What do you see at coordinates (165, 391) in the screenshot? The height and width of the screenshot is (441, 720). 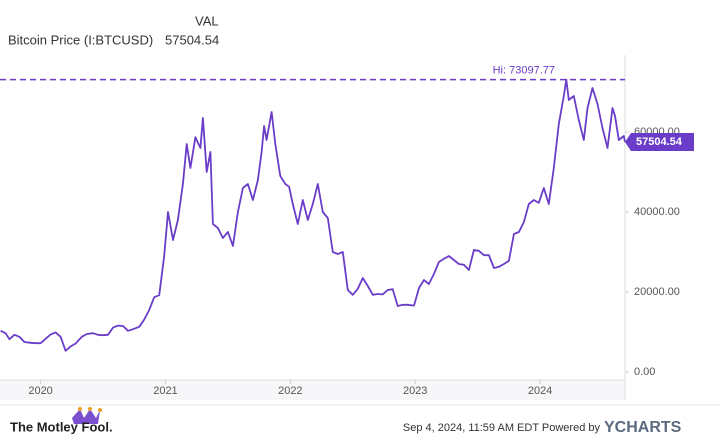 I see `x-tick-label: 2021` at bounding box center [165, 391].